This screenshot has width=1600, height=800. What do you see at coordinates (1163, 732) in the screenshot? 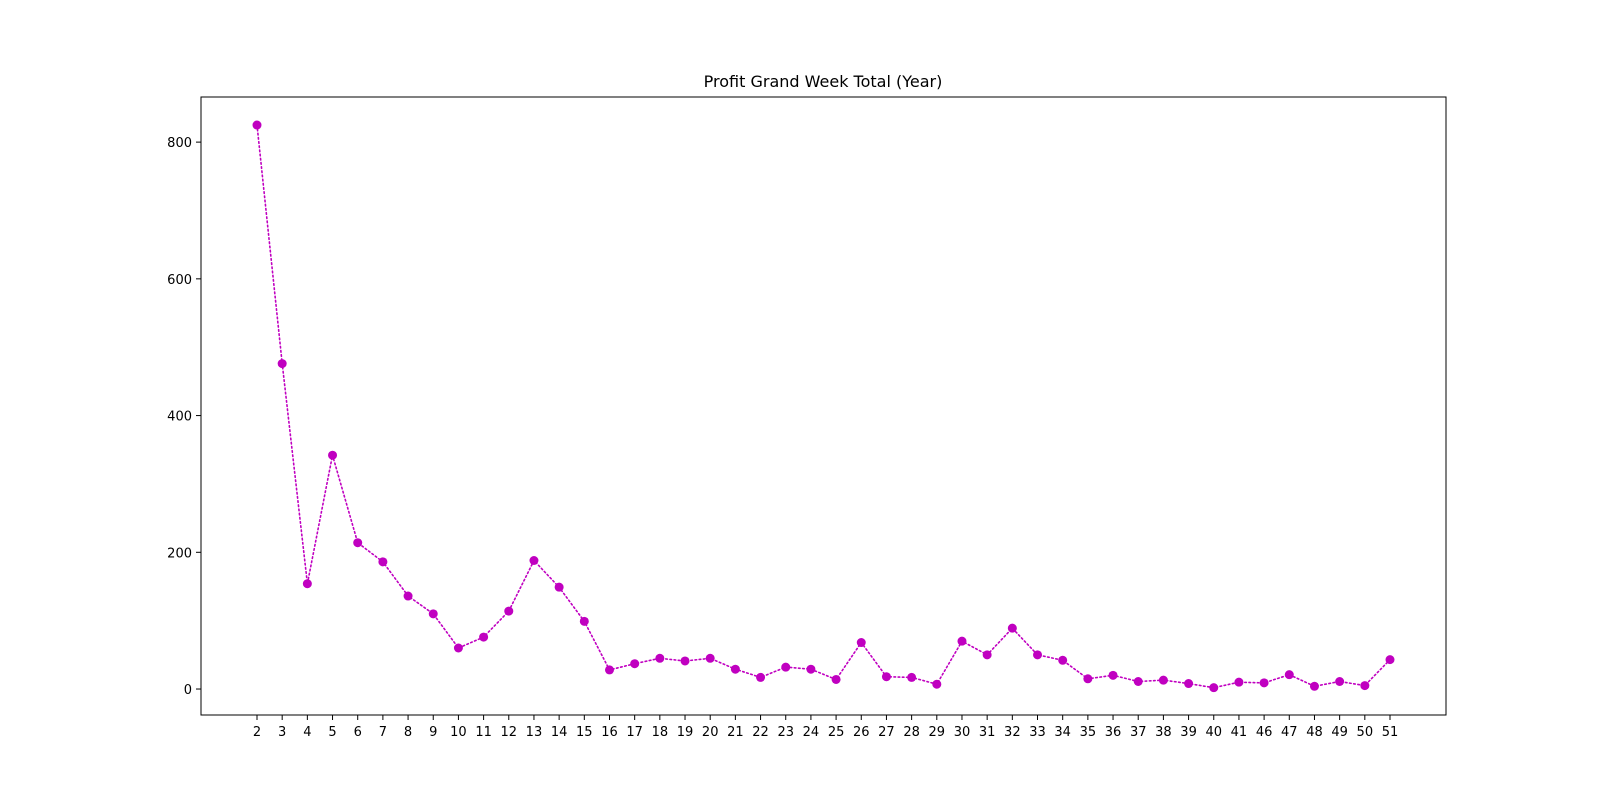
I see `x-tick-label: 38` at bounding box center [1163, 732].